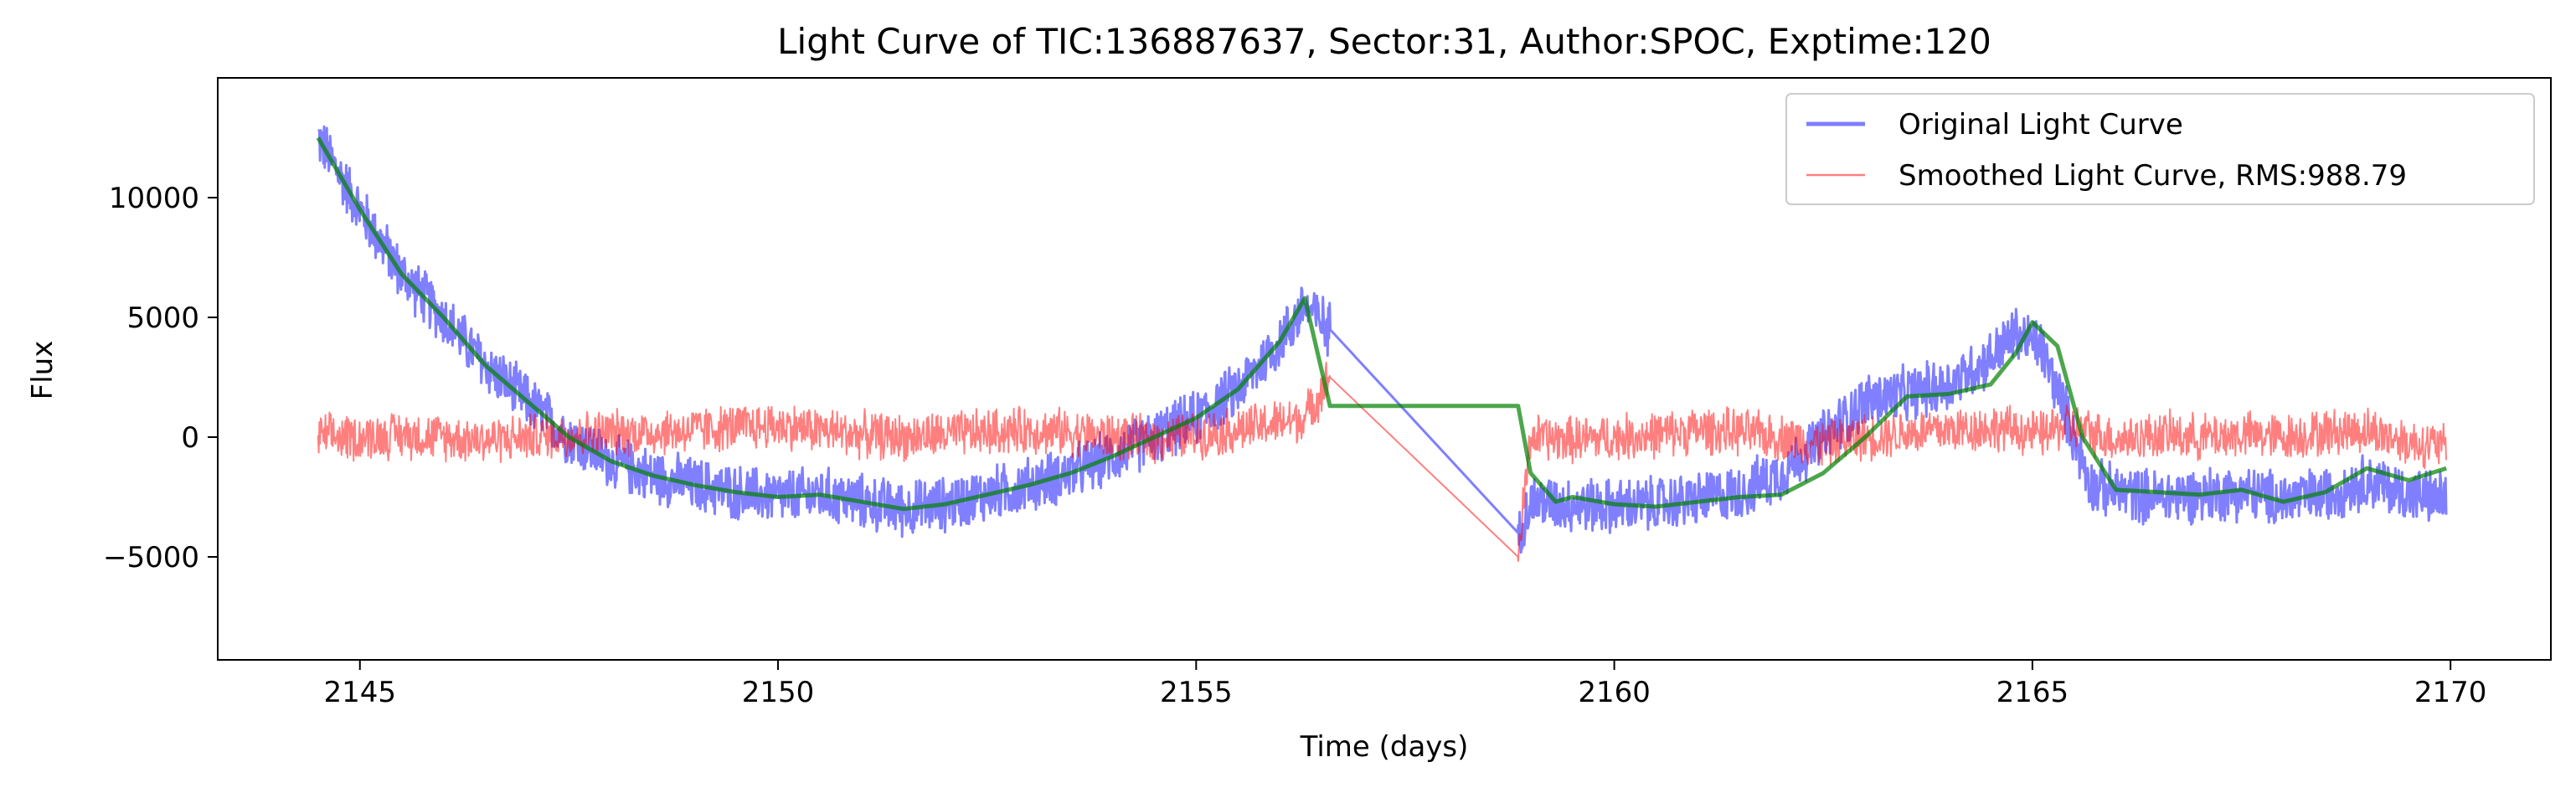 This screenshot has width=2576, height=788. What do you see at coordinates (151, 557) in the screenshot?
I see `y-tick-label: −5000` at bounding box center [151, 557].